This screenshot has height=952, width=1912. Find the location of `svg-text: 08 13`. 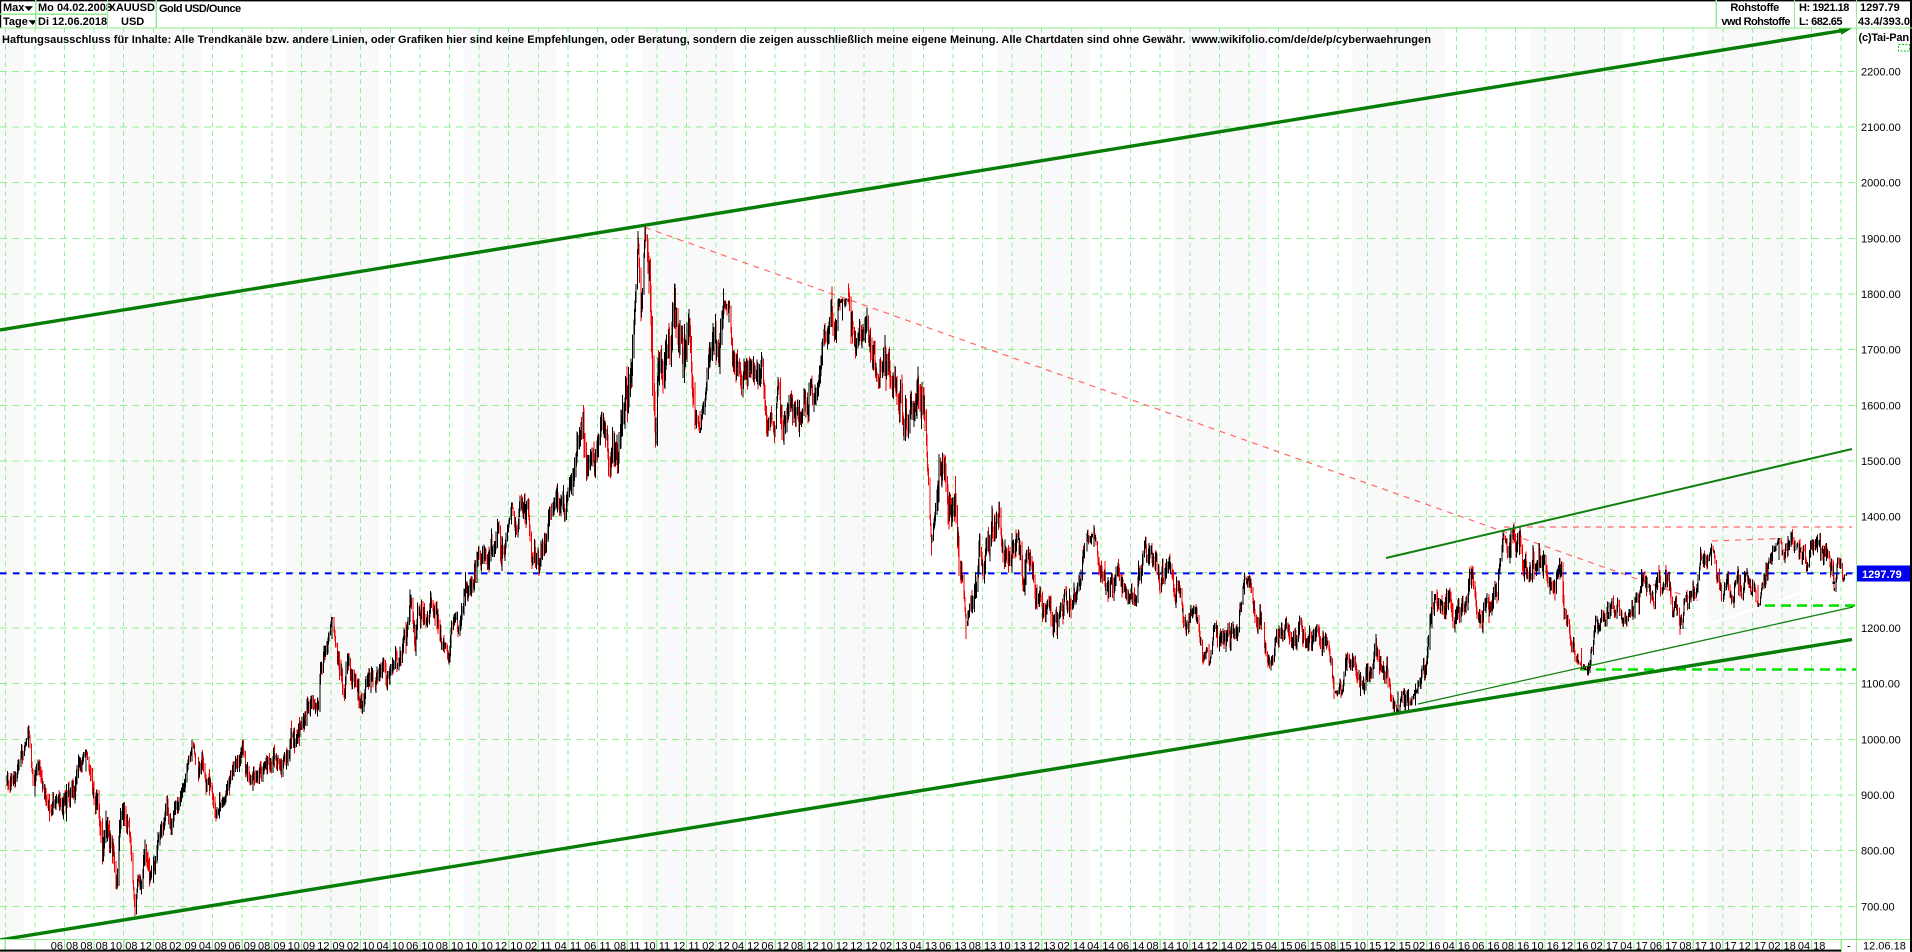

svg-text: 08 13 is located at coordinates (983, 946).